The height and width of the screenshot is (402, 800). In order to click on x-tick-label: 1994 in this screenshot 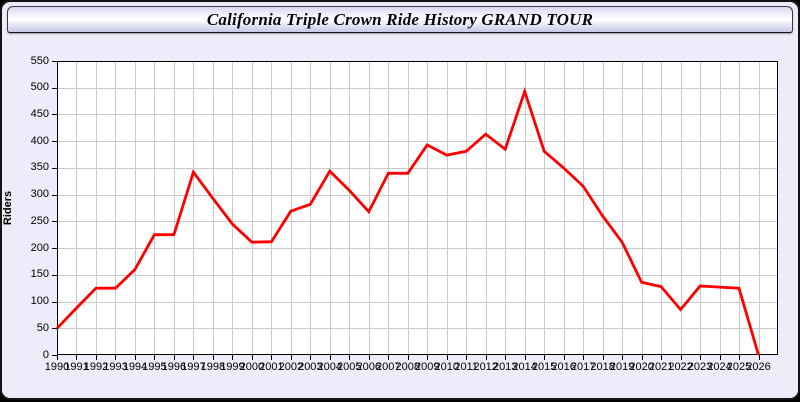, I will do `click(135, 367)`.